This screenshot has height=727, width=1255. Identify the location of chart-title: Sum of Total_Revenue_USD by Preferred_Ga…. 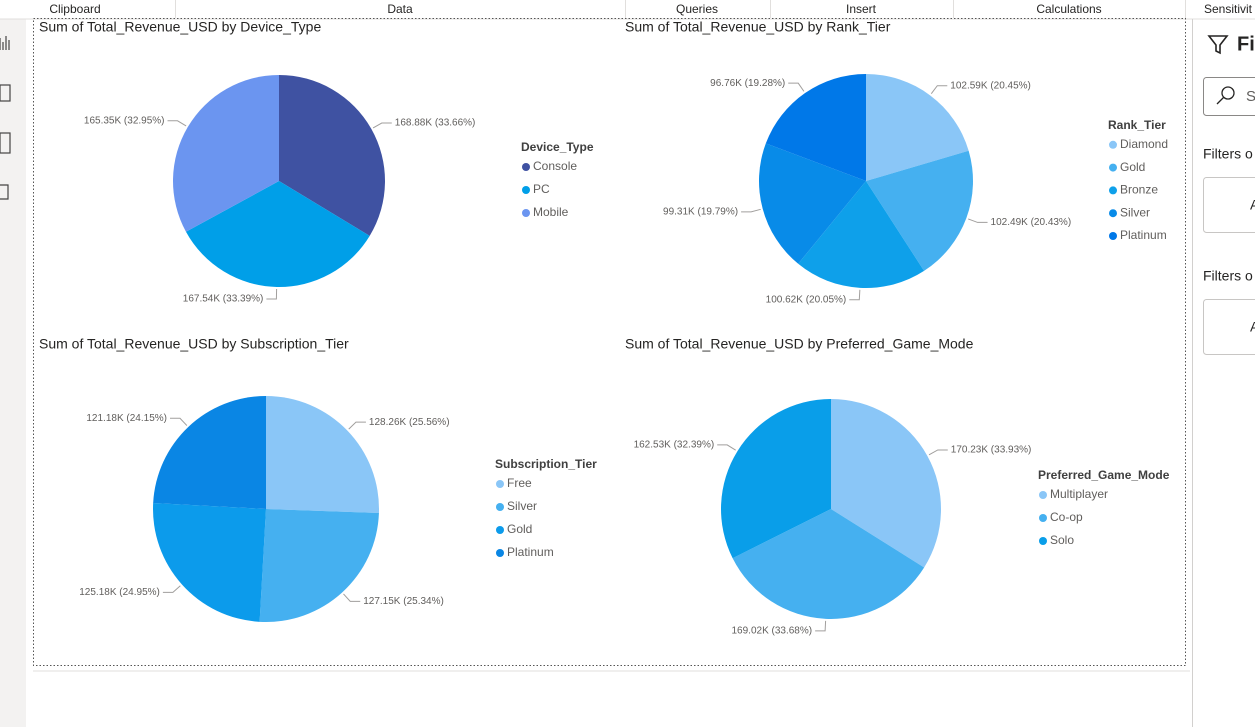
(799, 344).